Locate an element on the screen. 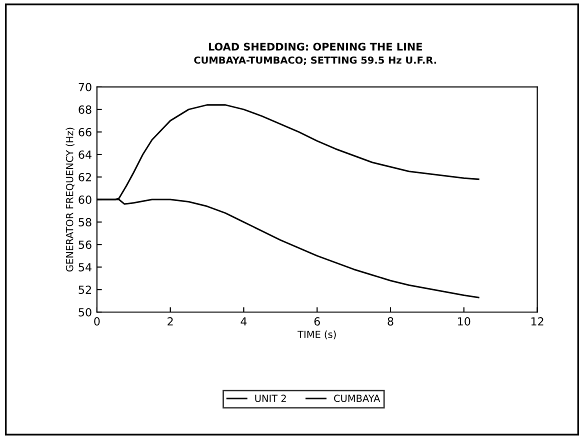 The image size is (584, 439). legend-label: UNIT 2 is located at coordinates (270, 398).